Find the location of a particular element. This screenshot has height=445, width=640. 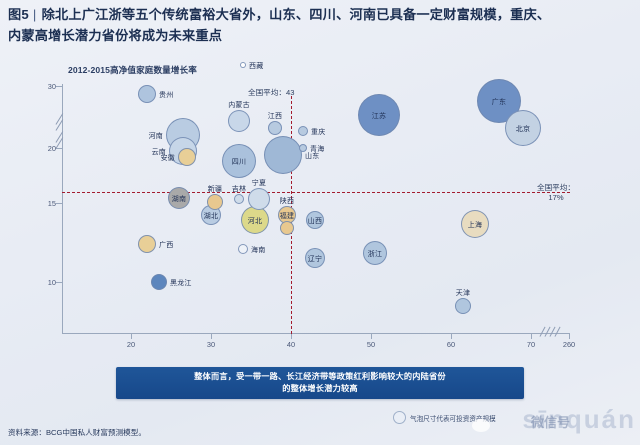

bubble-label: 辽宁 is located at coordinates (315, 259).